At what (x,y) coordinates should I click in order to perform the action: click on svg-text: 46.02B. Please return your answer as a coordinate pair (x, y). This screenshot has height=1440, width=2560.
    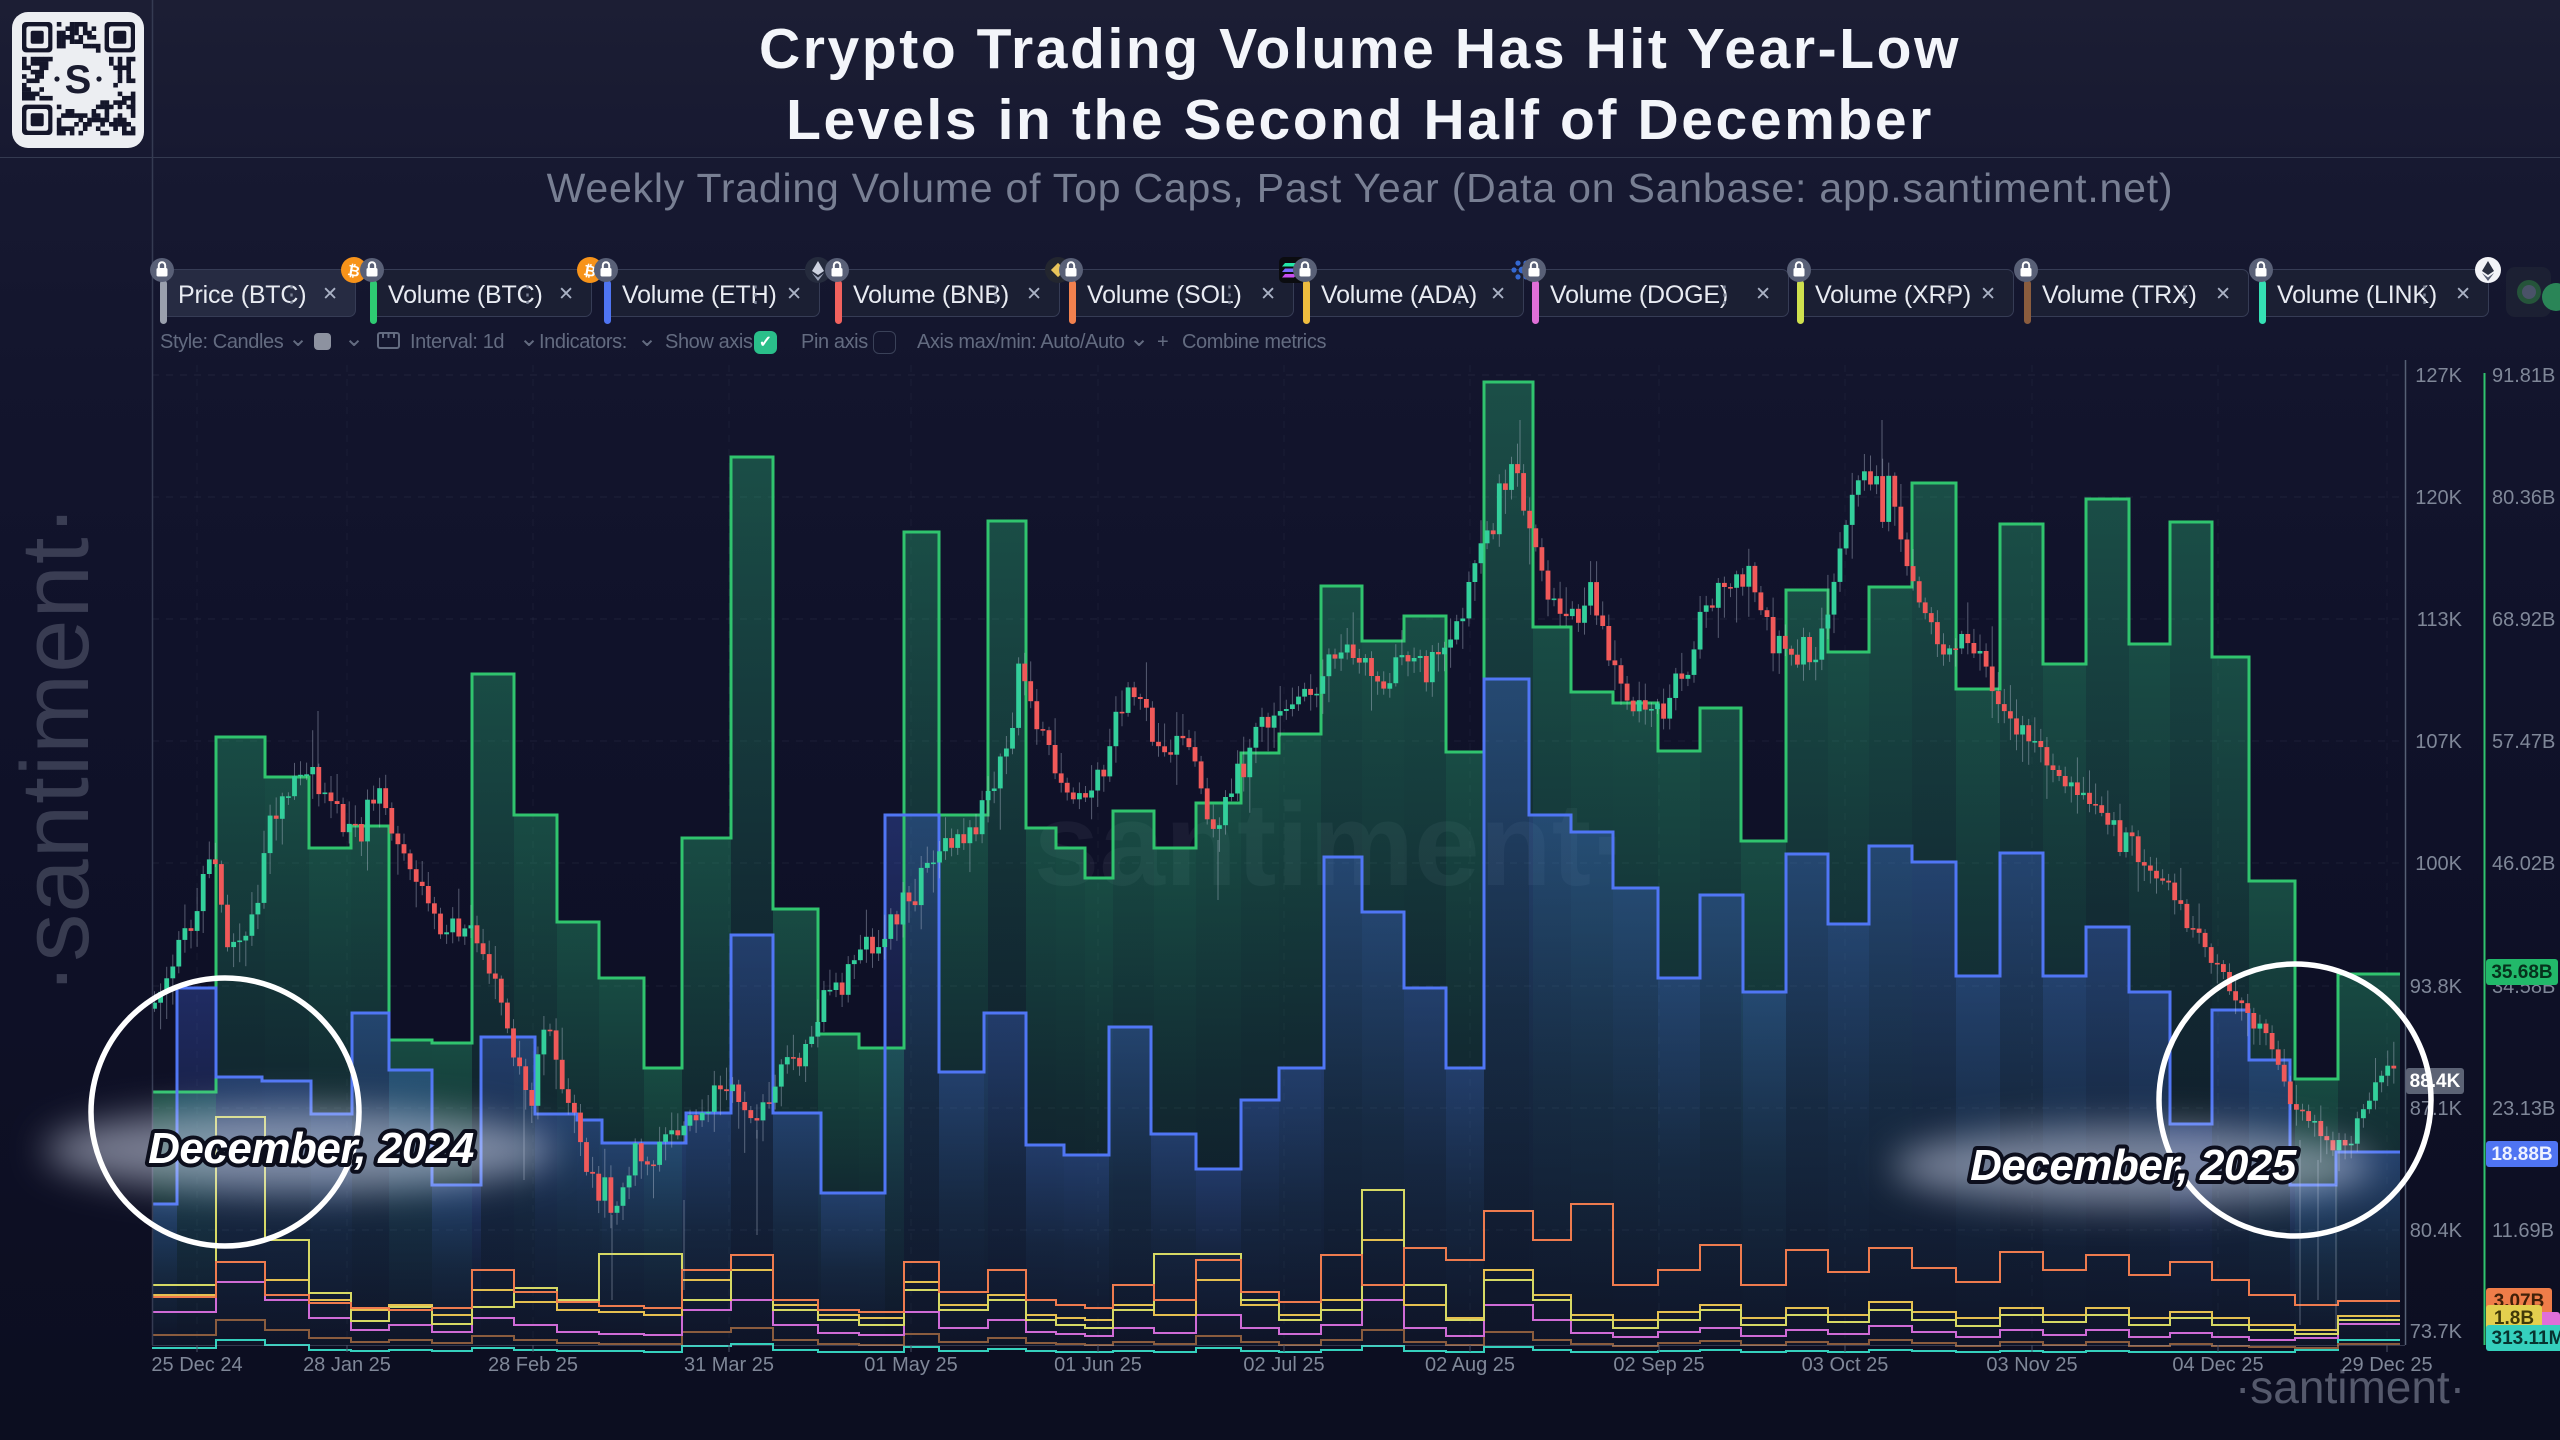
    Looking at the image, I should click on (2523, 864).